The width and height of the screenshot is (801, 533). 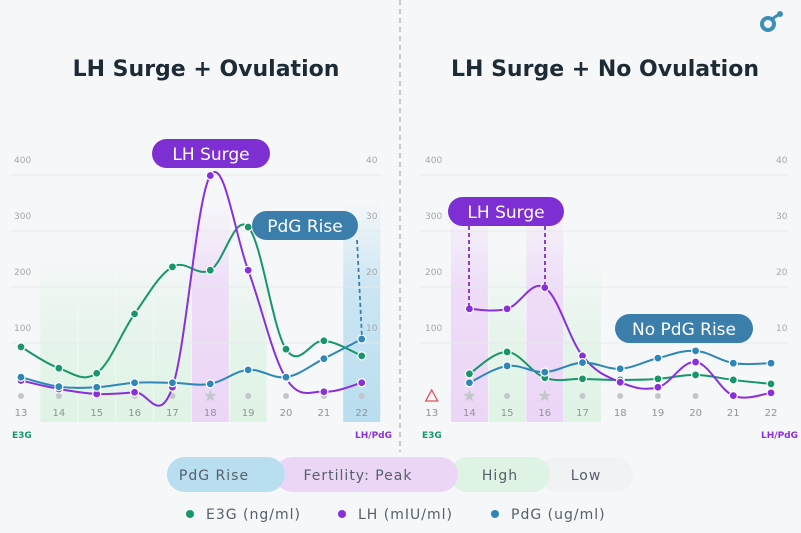 I want to click on legend-band-fertility-peak, so click(x=366, y=474).